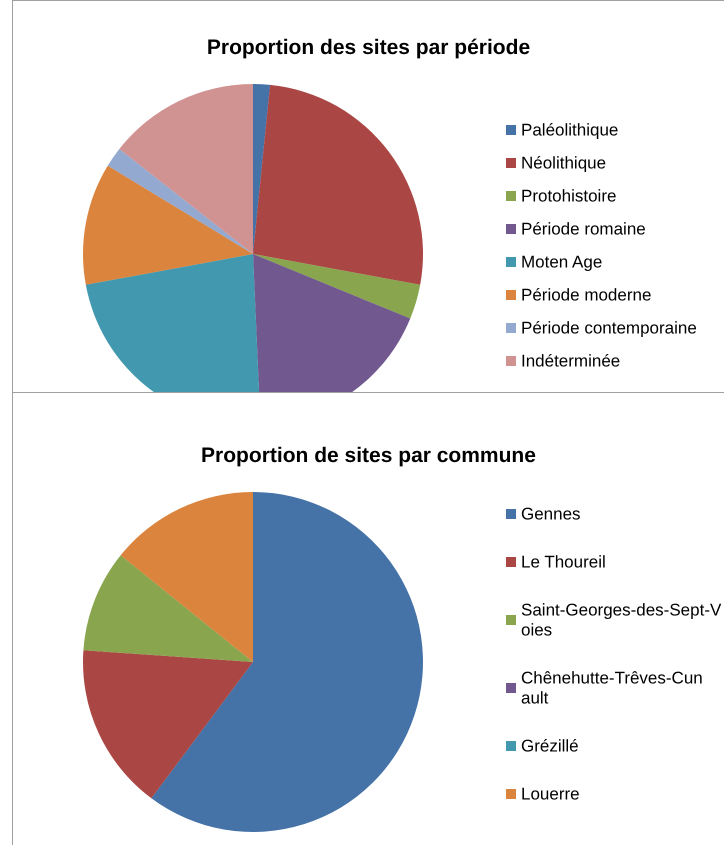 This screenshot has height=845, width=724. Describe the element at coordinates (550, 794) in the screenshot. I see `legend-label: Louerre` at that location.